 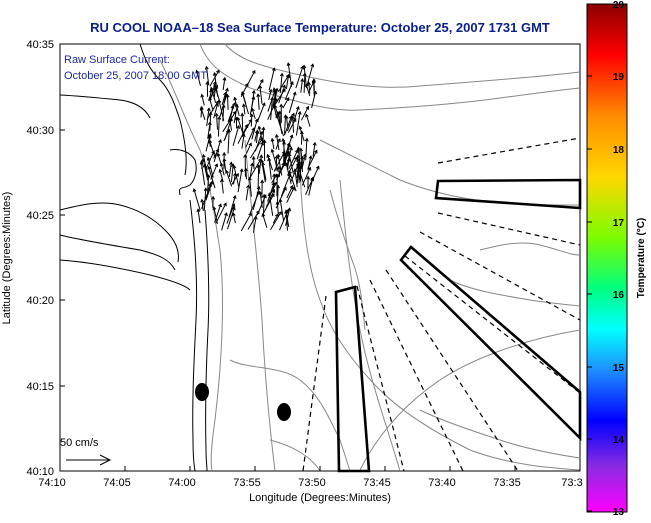 What do you see at coordinates (117, 483) in the screenshot?
I see `x-tick-label: 74:05` at bounding box center [117, 483].